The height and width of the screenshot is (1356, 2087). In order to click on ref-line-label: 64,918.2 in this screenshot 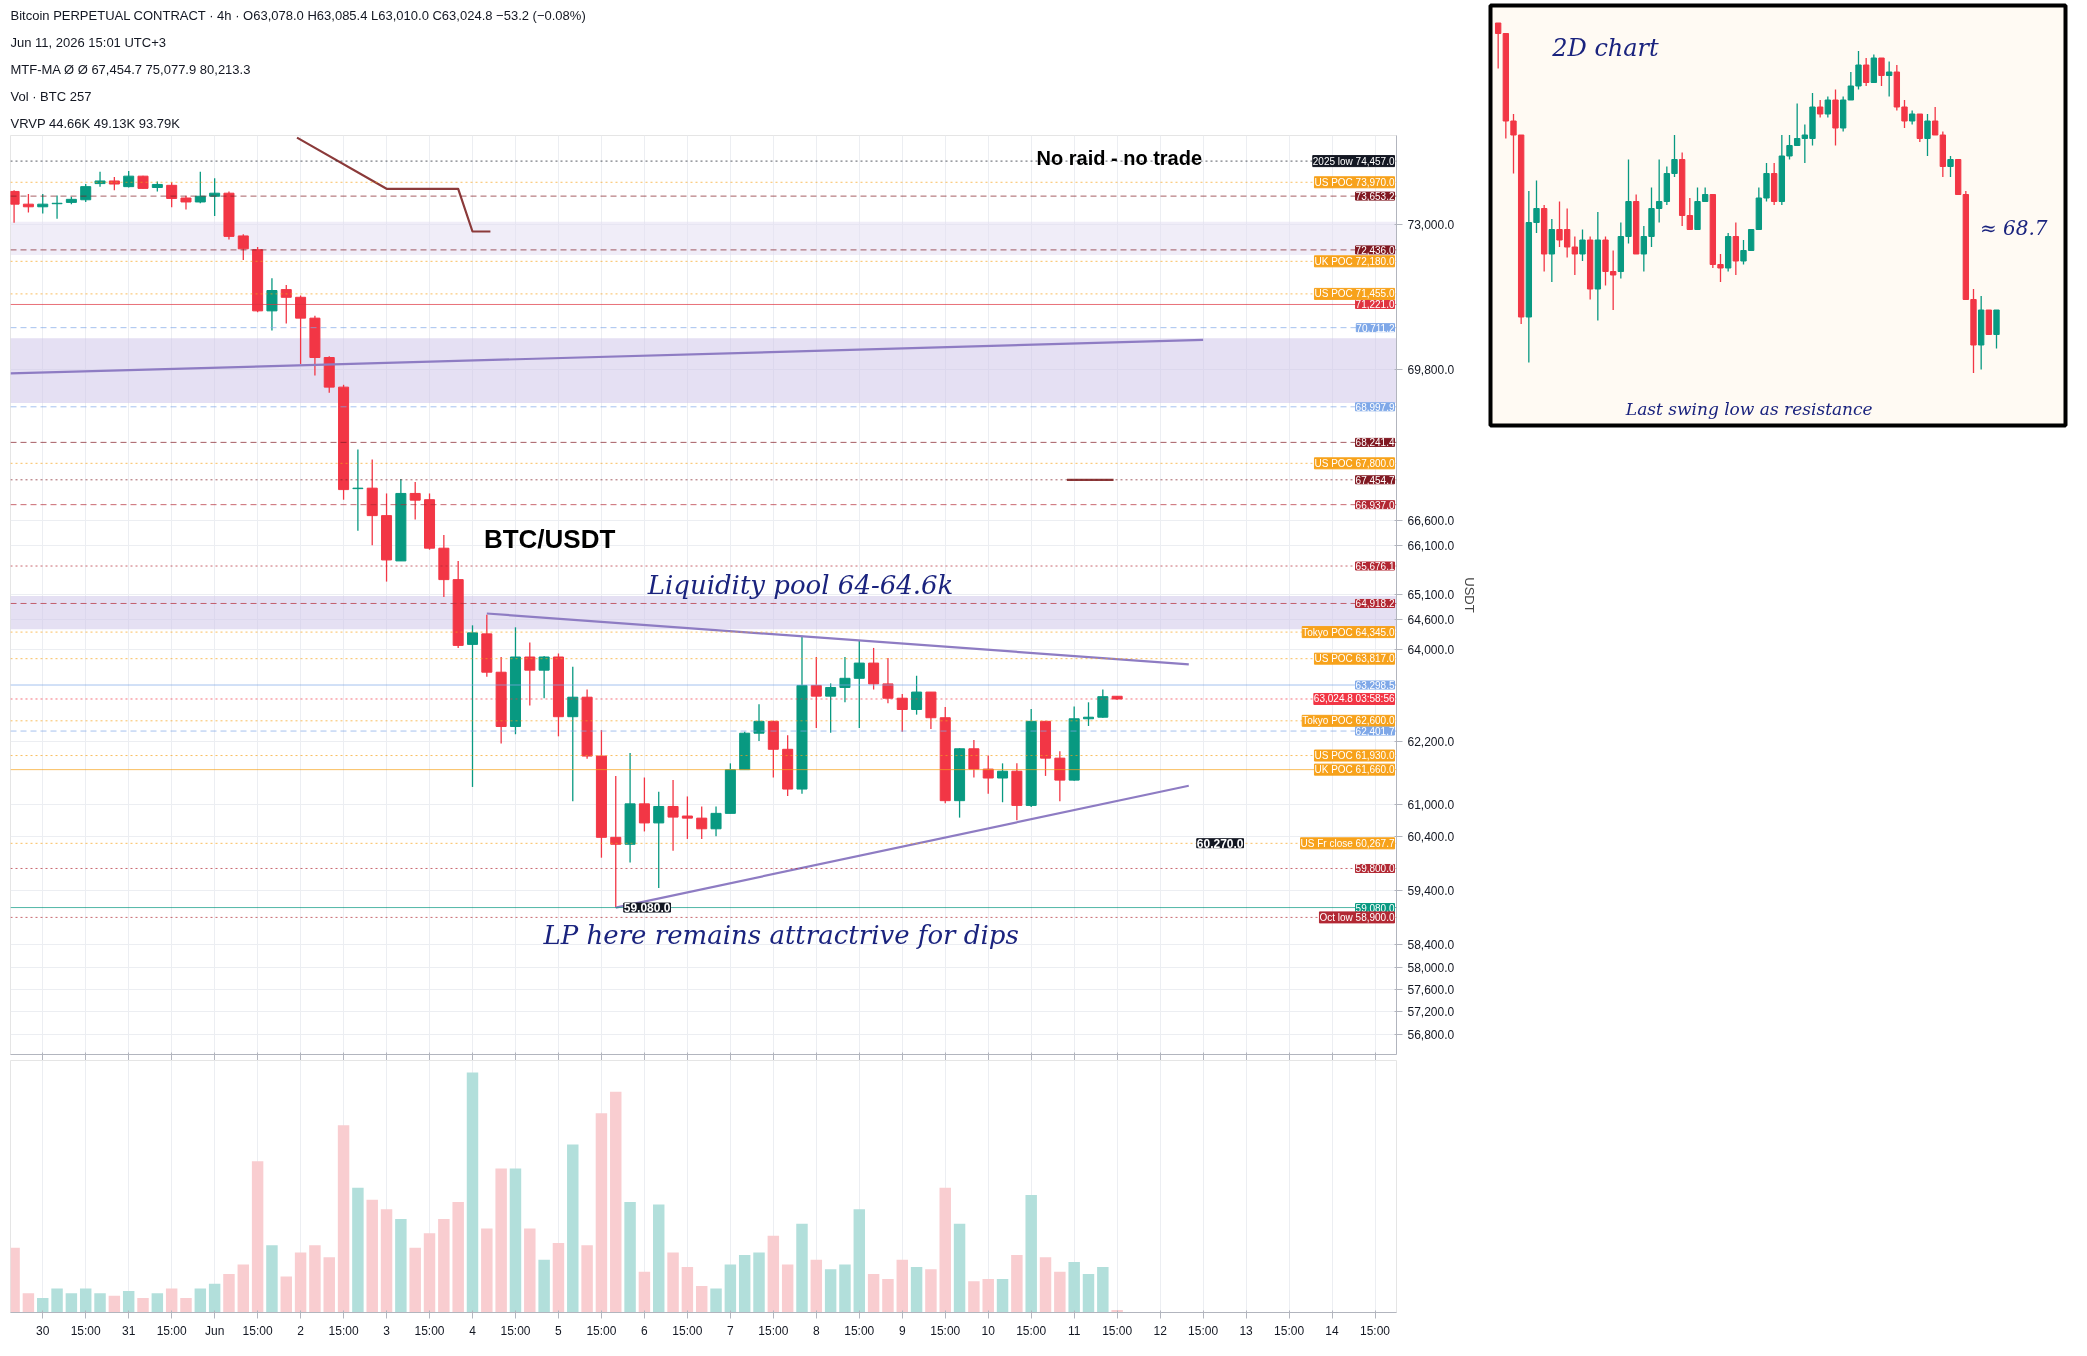, I will do `click(1375, 604)`.